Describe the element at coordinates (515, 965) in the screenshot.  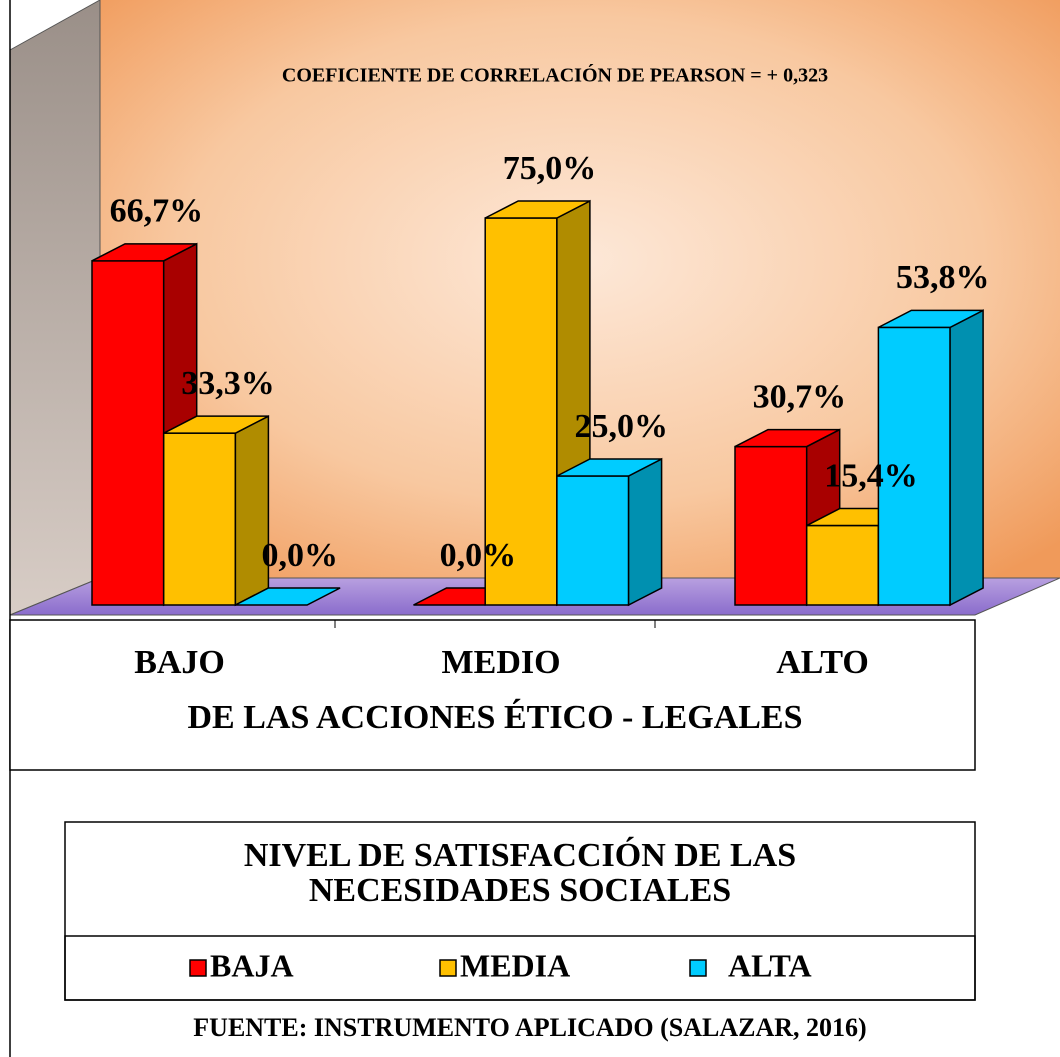
I see `legend-label: MEDIA` at that location.